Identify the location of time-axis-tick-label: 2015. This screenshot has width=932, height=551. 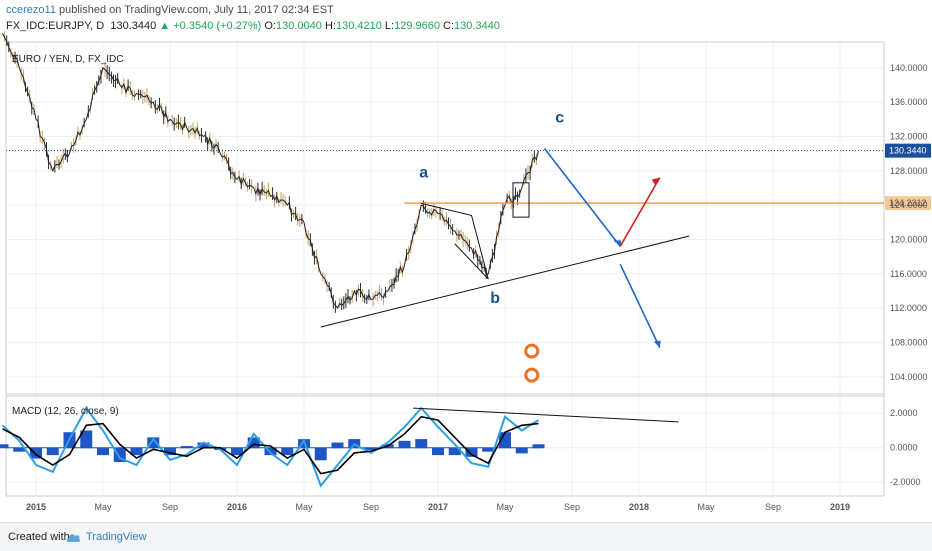
(36, 507).